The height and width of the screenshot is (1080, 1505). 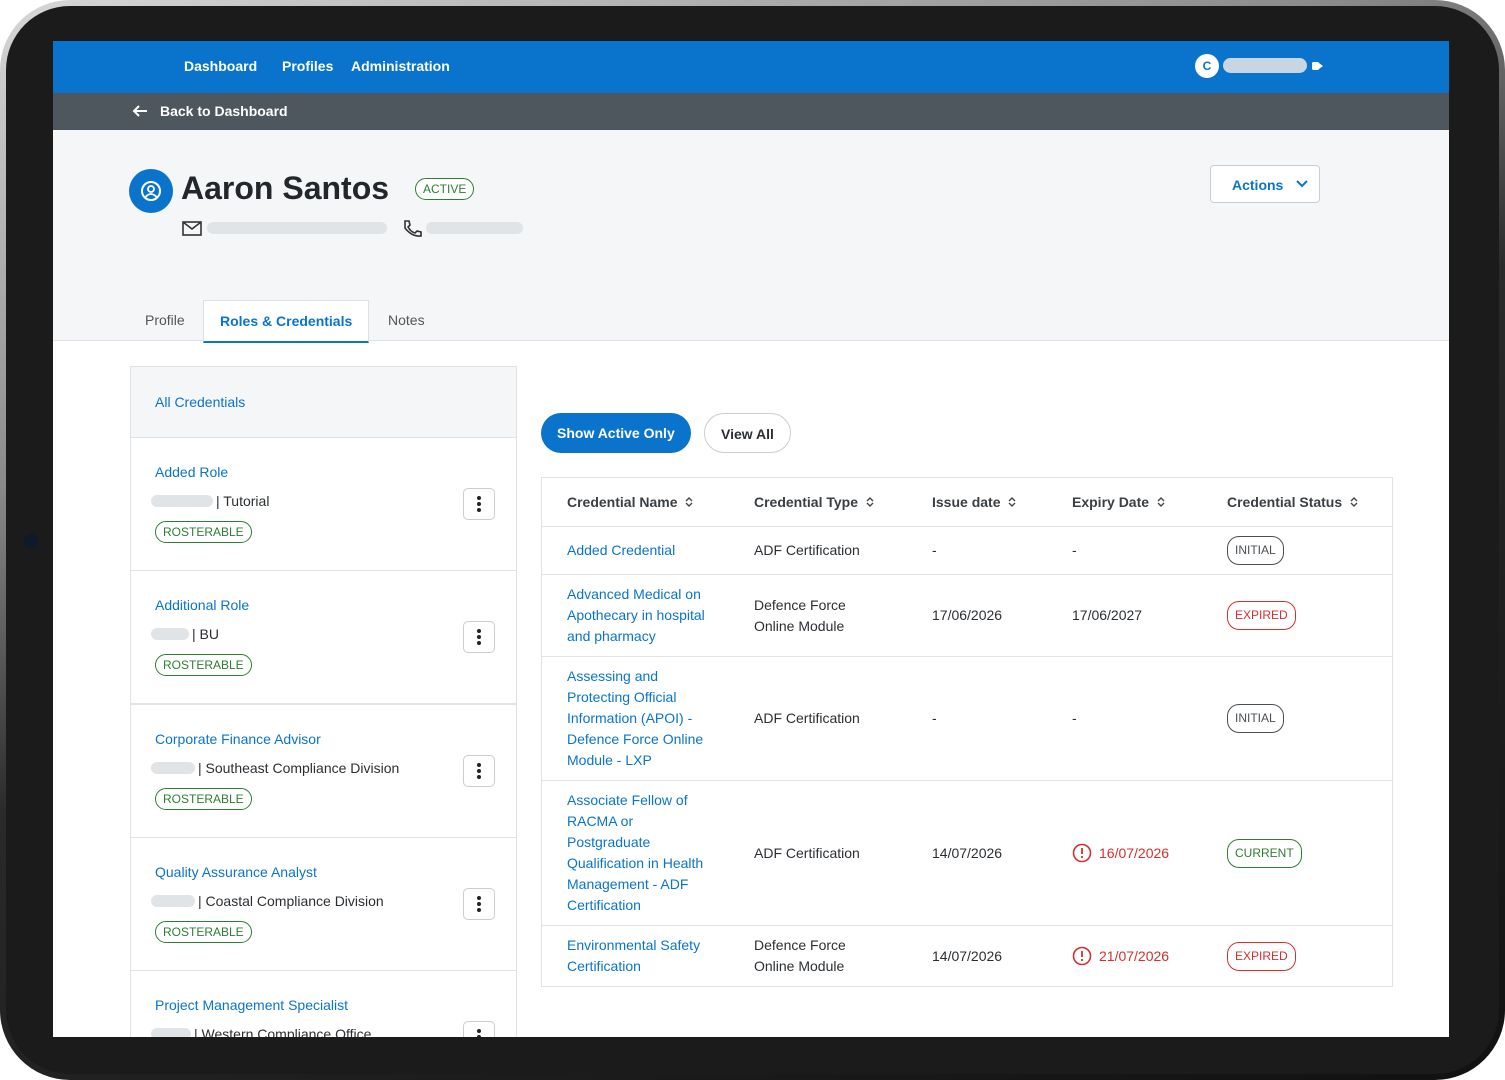 I want to click on expiry-date: 17/06/2027, so click(x=1107, y=615).